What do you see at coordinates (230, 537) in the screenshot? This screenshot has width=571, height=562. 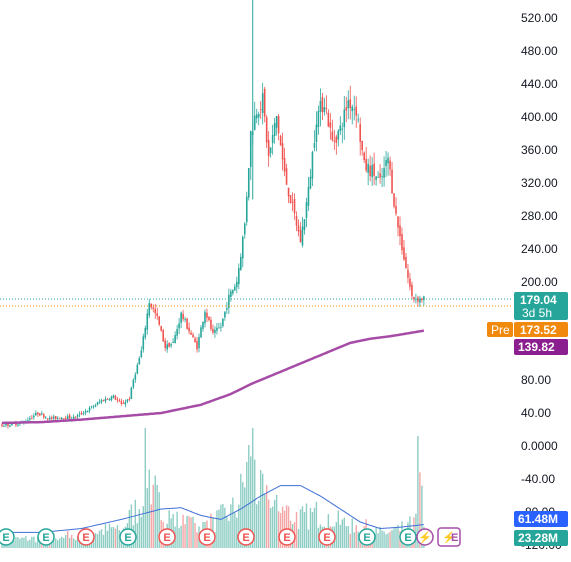 I see `earnings-events: E E E E E E E E E E E ⚡ ⚡E` at bounding box center [230, 537].